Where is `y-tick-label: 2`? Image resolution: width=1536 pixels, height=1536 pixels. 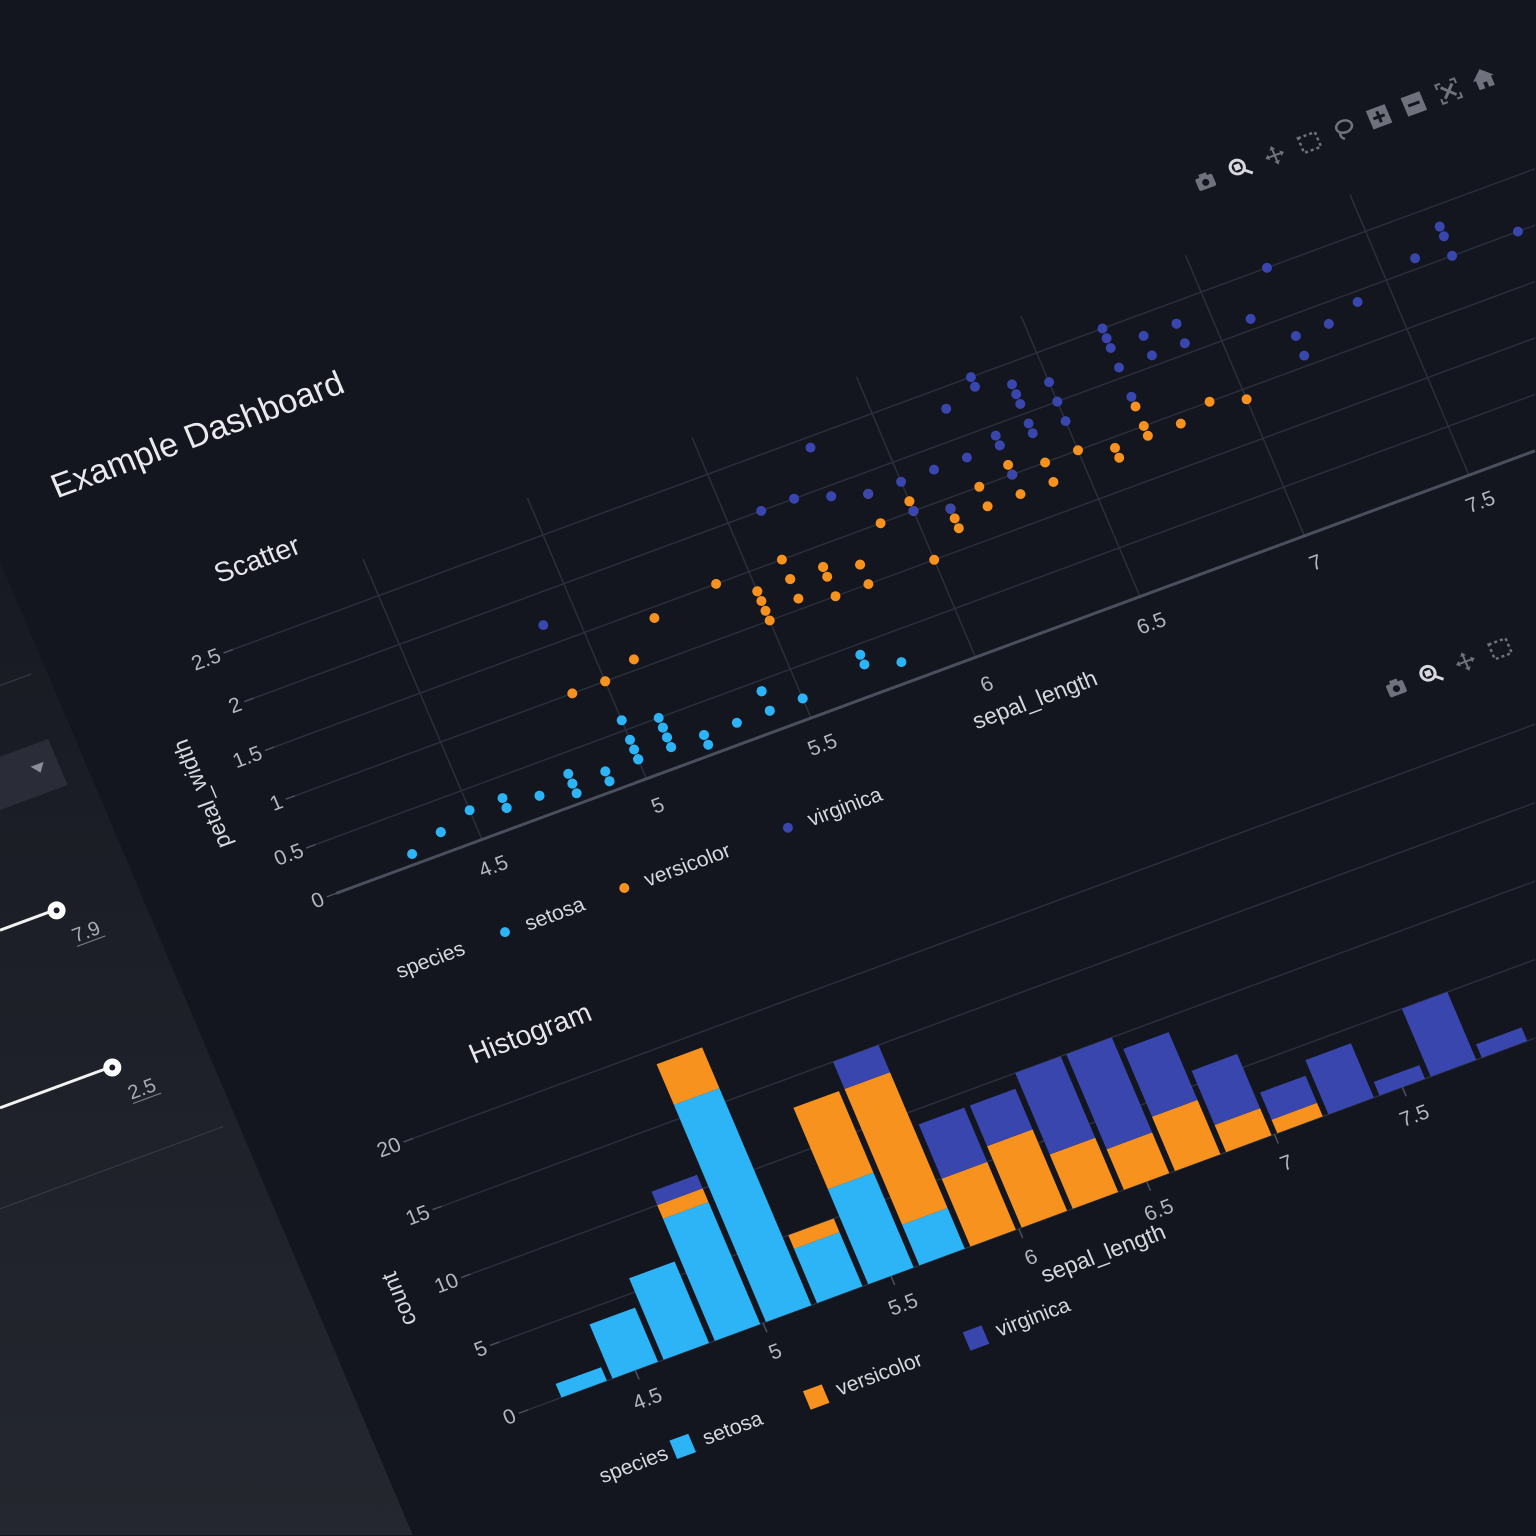 y-tick-label: 2 is located at coordinates (235, 705).